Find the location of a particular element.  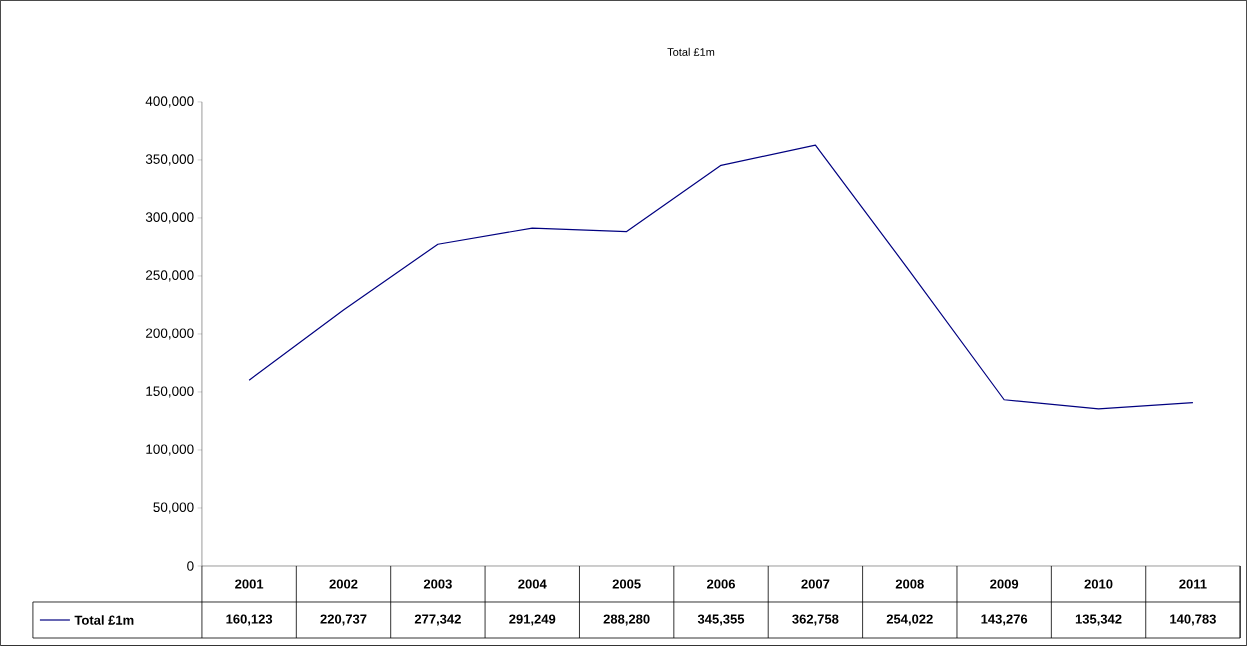

x-tick-label: 2005 is located at coordinates (626, 584).